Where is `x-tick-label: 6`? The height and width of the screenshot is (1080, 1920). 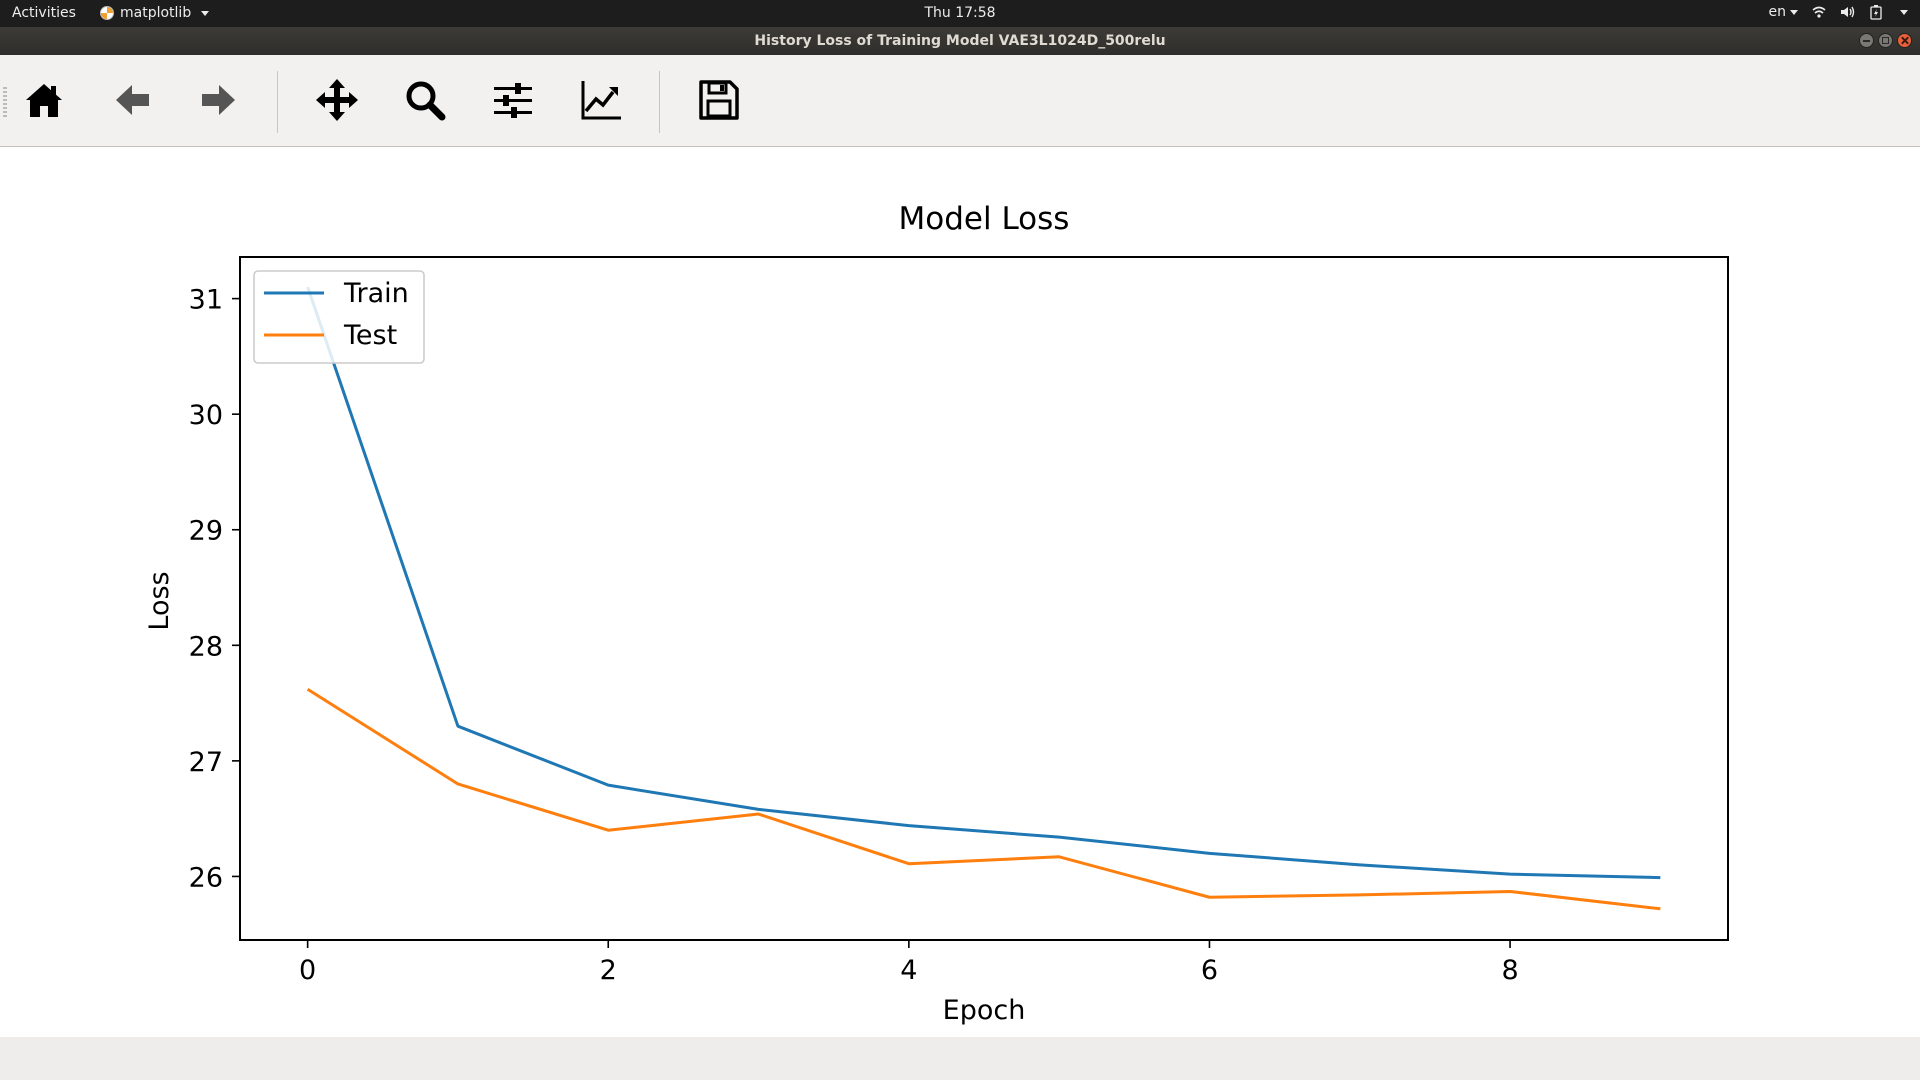 x-tick-label: 6 is located at coordinates (1209, 970).